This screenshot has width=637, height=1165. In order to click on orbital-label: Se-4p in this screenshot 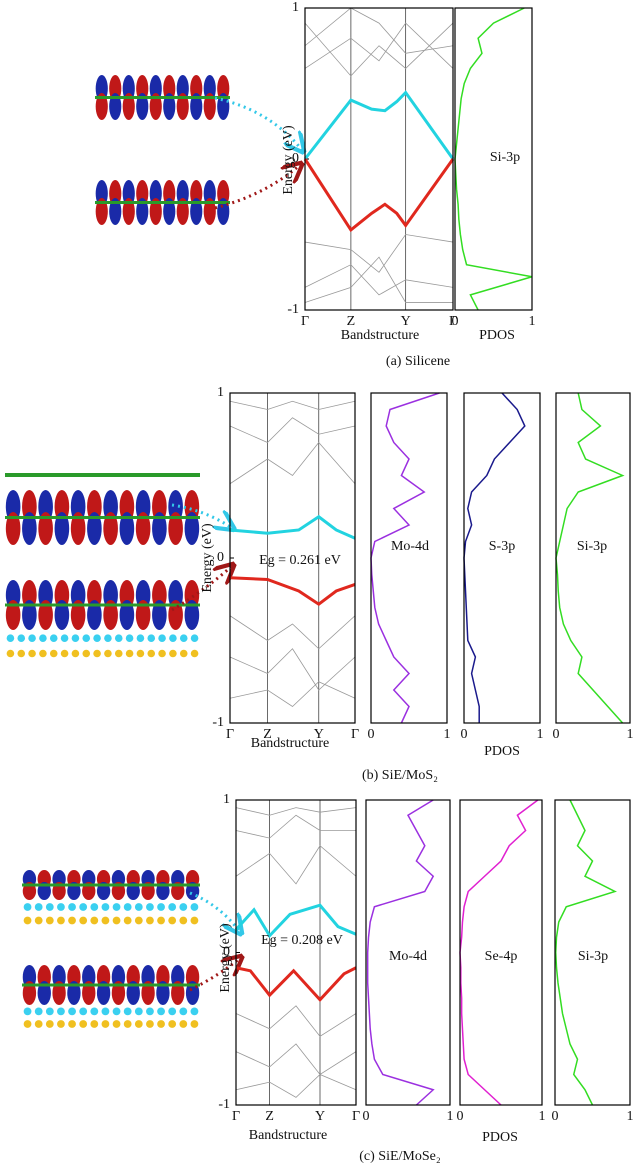, I will do `click(501, 956)`.